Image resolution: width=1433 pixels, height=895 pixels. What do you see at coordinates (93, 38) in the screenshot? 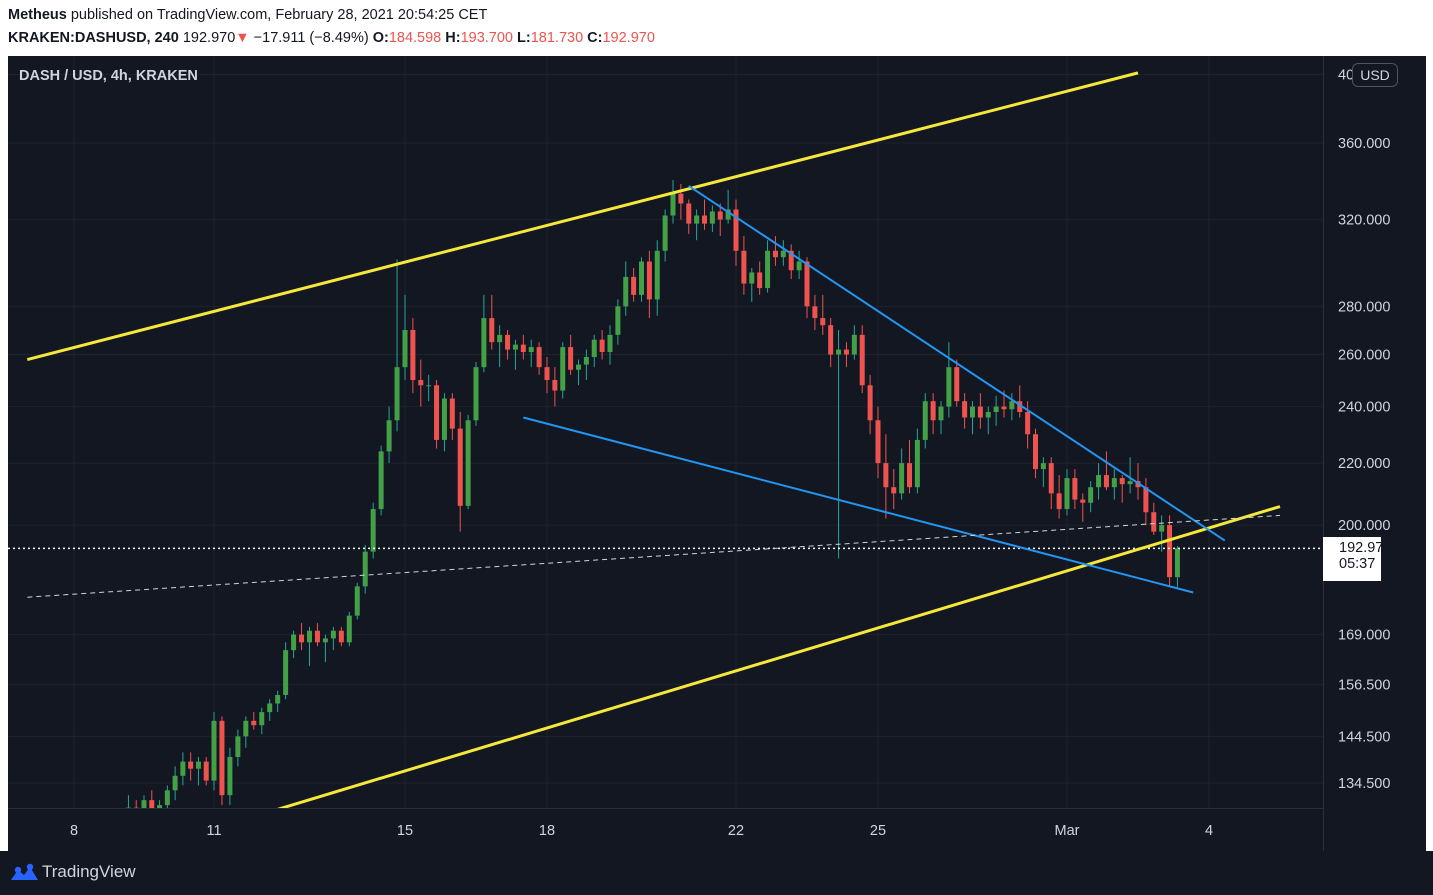
I see `symbol-label: KRAKEN:DASHUSD, 240` at bounding box center [93, 38].